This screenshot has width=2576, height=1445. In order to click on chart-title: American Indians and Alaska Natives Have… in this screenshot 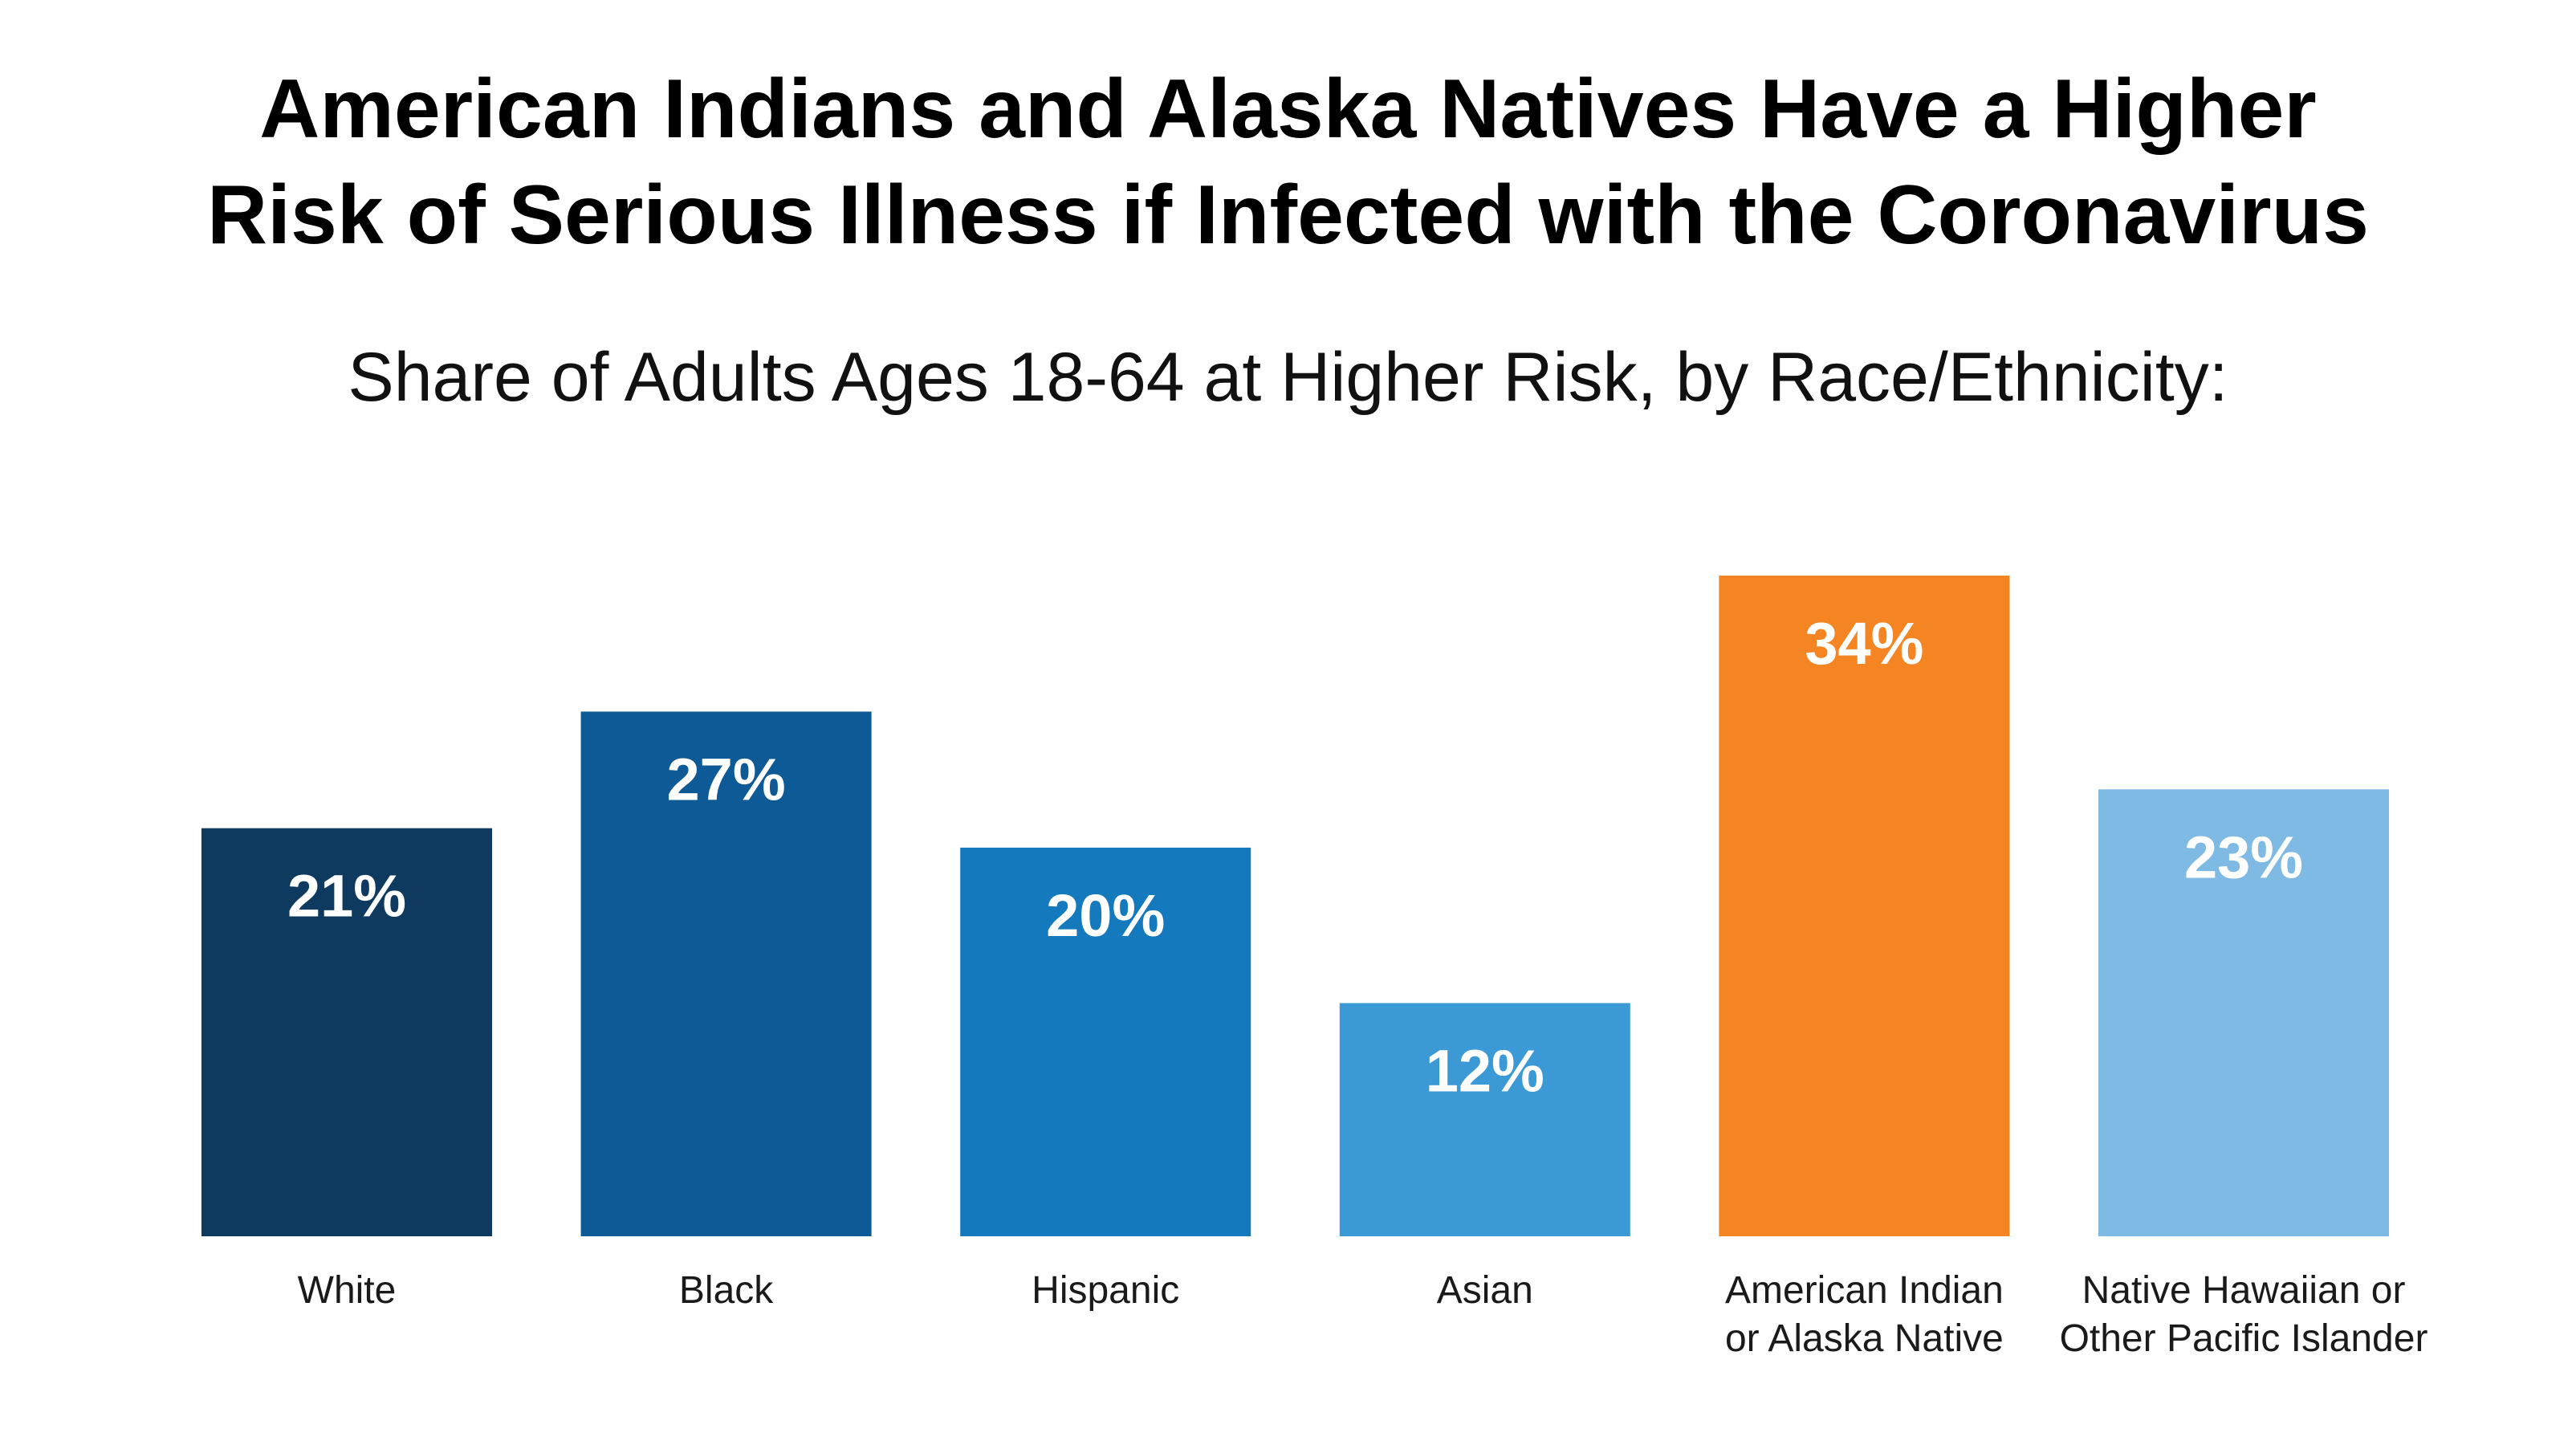, I will do `click(1288, 162)`.